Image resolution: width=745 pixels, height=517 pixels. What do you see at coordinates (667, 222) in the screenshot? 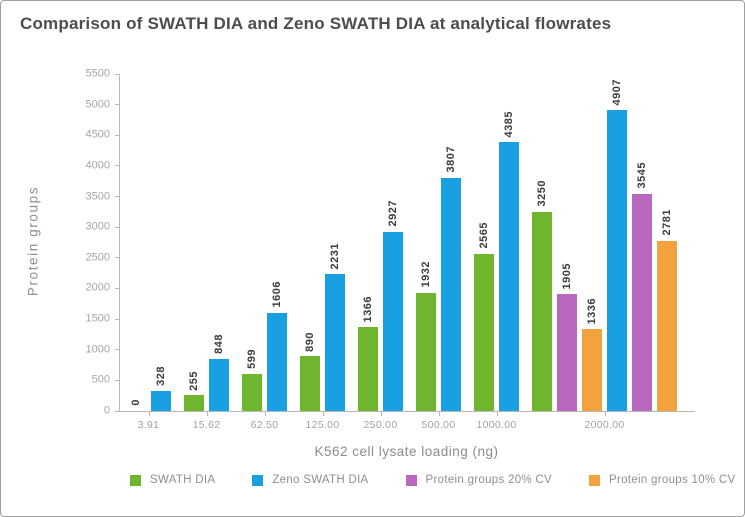
I see `bar-value-label: 2781` at bounding box center [667, 222].